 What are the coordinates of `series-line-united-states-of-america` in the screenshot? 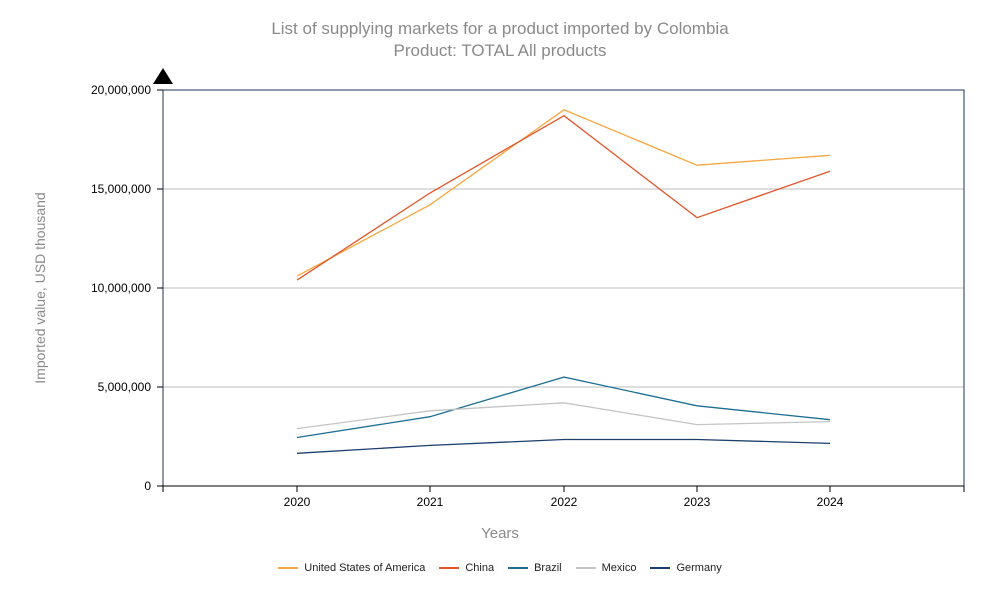 It's located at (563, 193).